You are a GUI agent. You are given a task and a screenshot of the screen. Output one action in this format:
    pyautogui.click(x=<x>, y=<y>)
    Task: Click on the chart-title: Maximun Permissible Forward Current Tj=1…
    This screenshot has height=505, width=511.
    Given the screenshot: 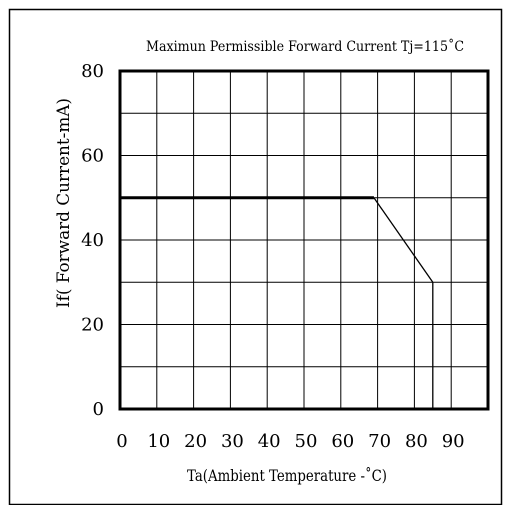 What is the action you would take?
    pyautogui.click(x=305, y=46)
    